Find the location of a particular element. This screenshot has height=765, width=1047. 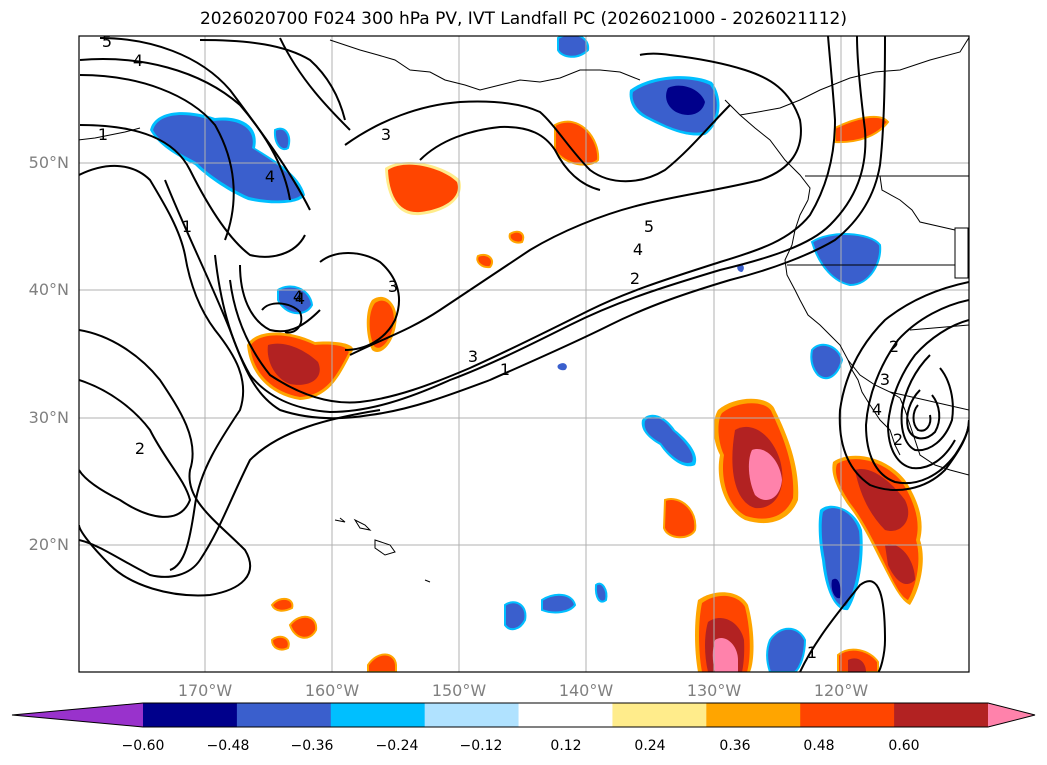

colorbar-tick-label: −0.48 is located at coordinates (228, 746).